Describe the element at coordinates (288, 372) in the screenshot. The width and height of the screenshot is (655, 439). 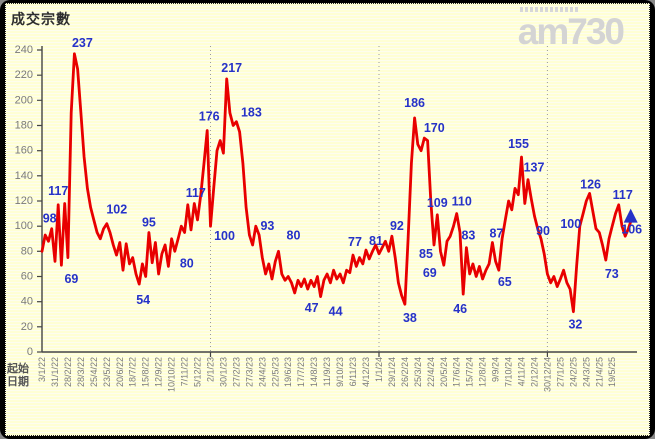
I see `x-tick-label: 19/6/23` at that location.